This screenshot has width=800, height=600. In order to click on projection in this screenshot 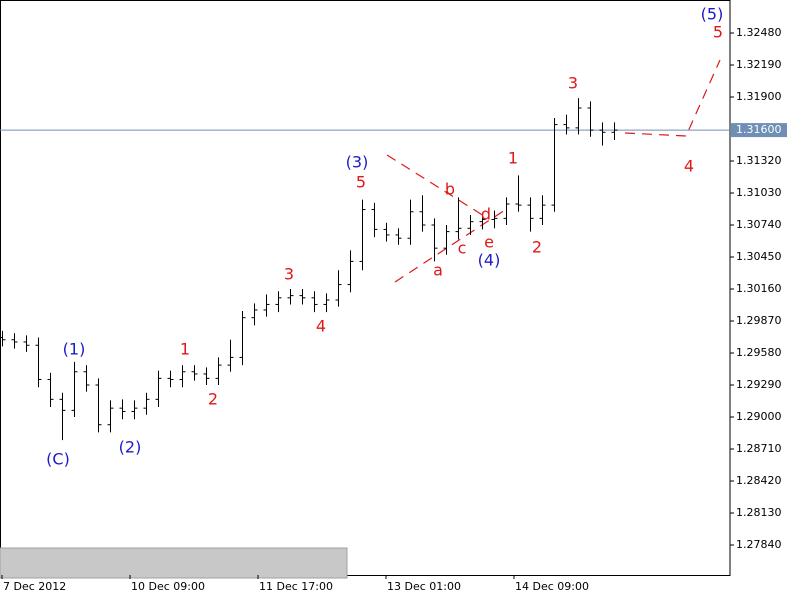, I will do `click(672, 98)`.